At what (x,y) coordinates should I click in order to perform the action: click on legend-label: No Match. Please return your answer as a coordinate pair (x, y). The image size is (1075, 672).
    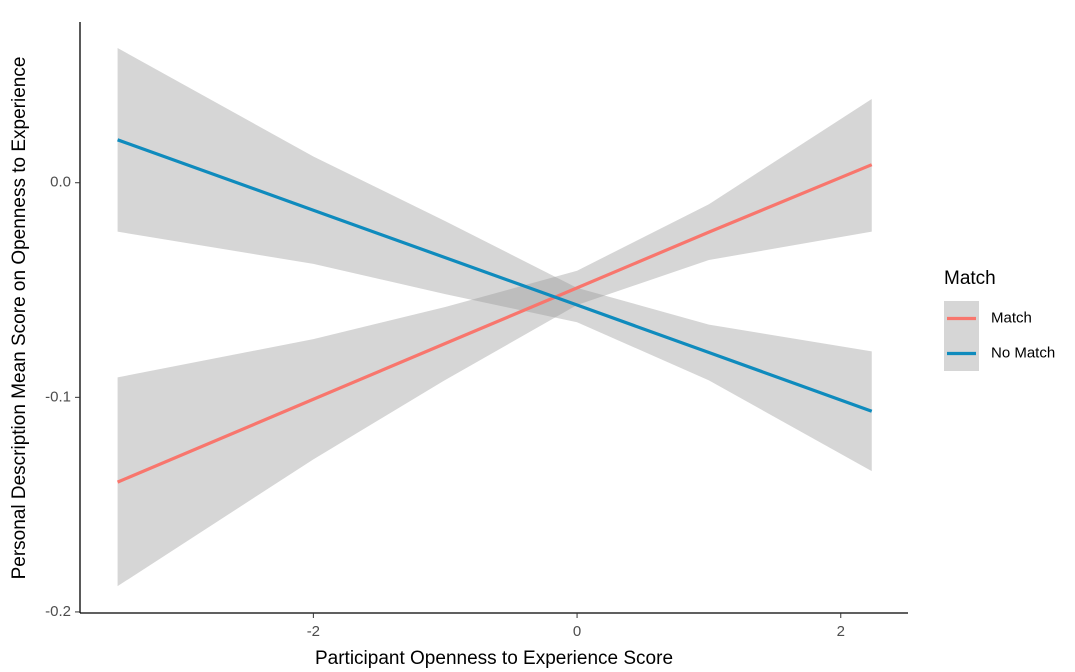
    Looking at the image, I should click on (1023, 352).